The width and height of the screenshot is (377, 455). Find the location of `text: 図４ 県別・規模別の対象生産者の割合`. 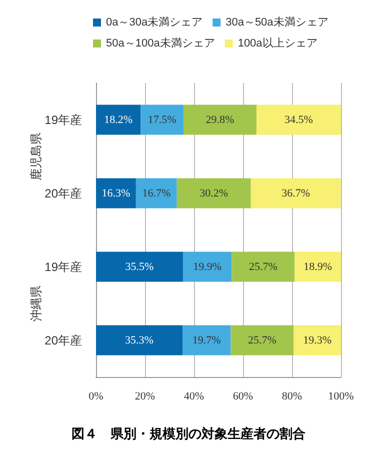

text: 図４ 県別・規模別の対象生産者の割合 is located at coordinates (189, 433).